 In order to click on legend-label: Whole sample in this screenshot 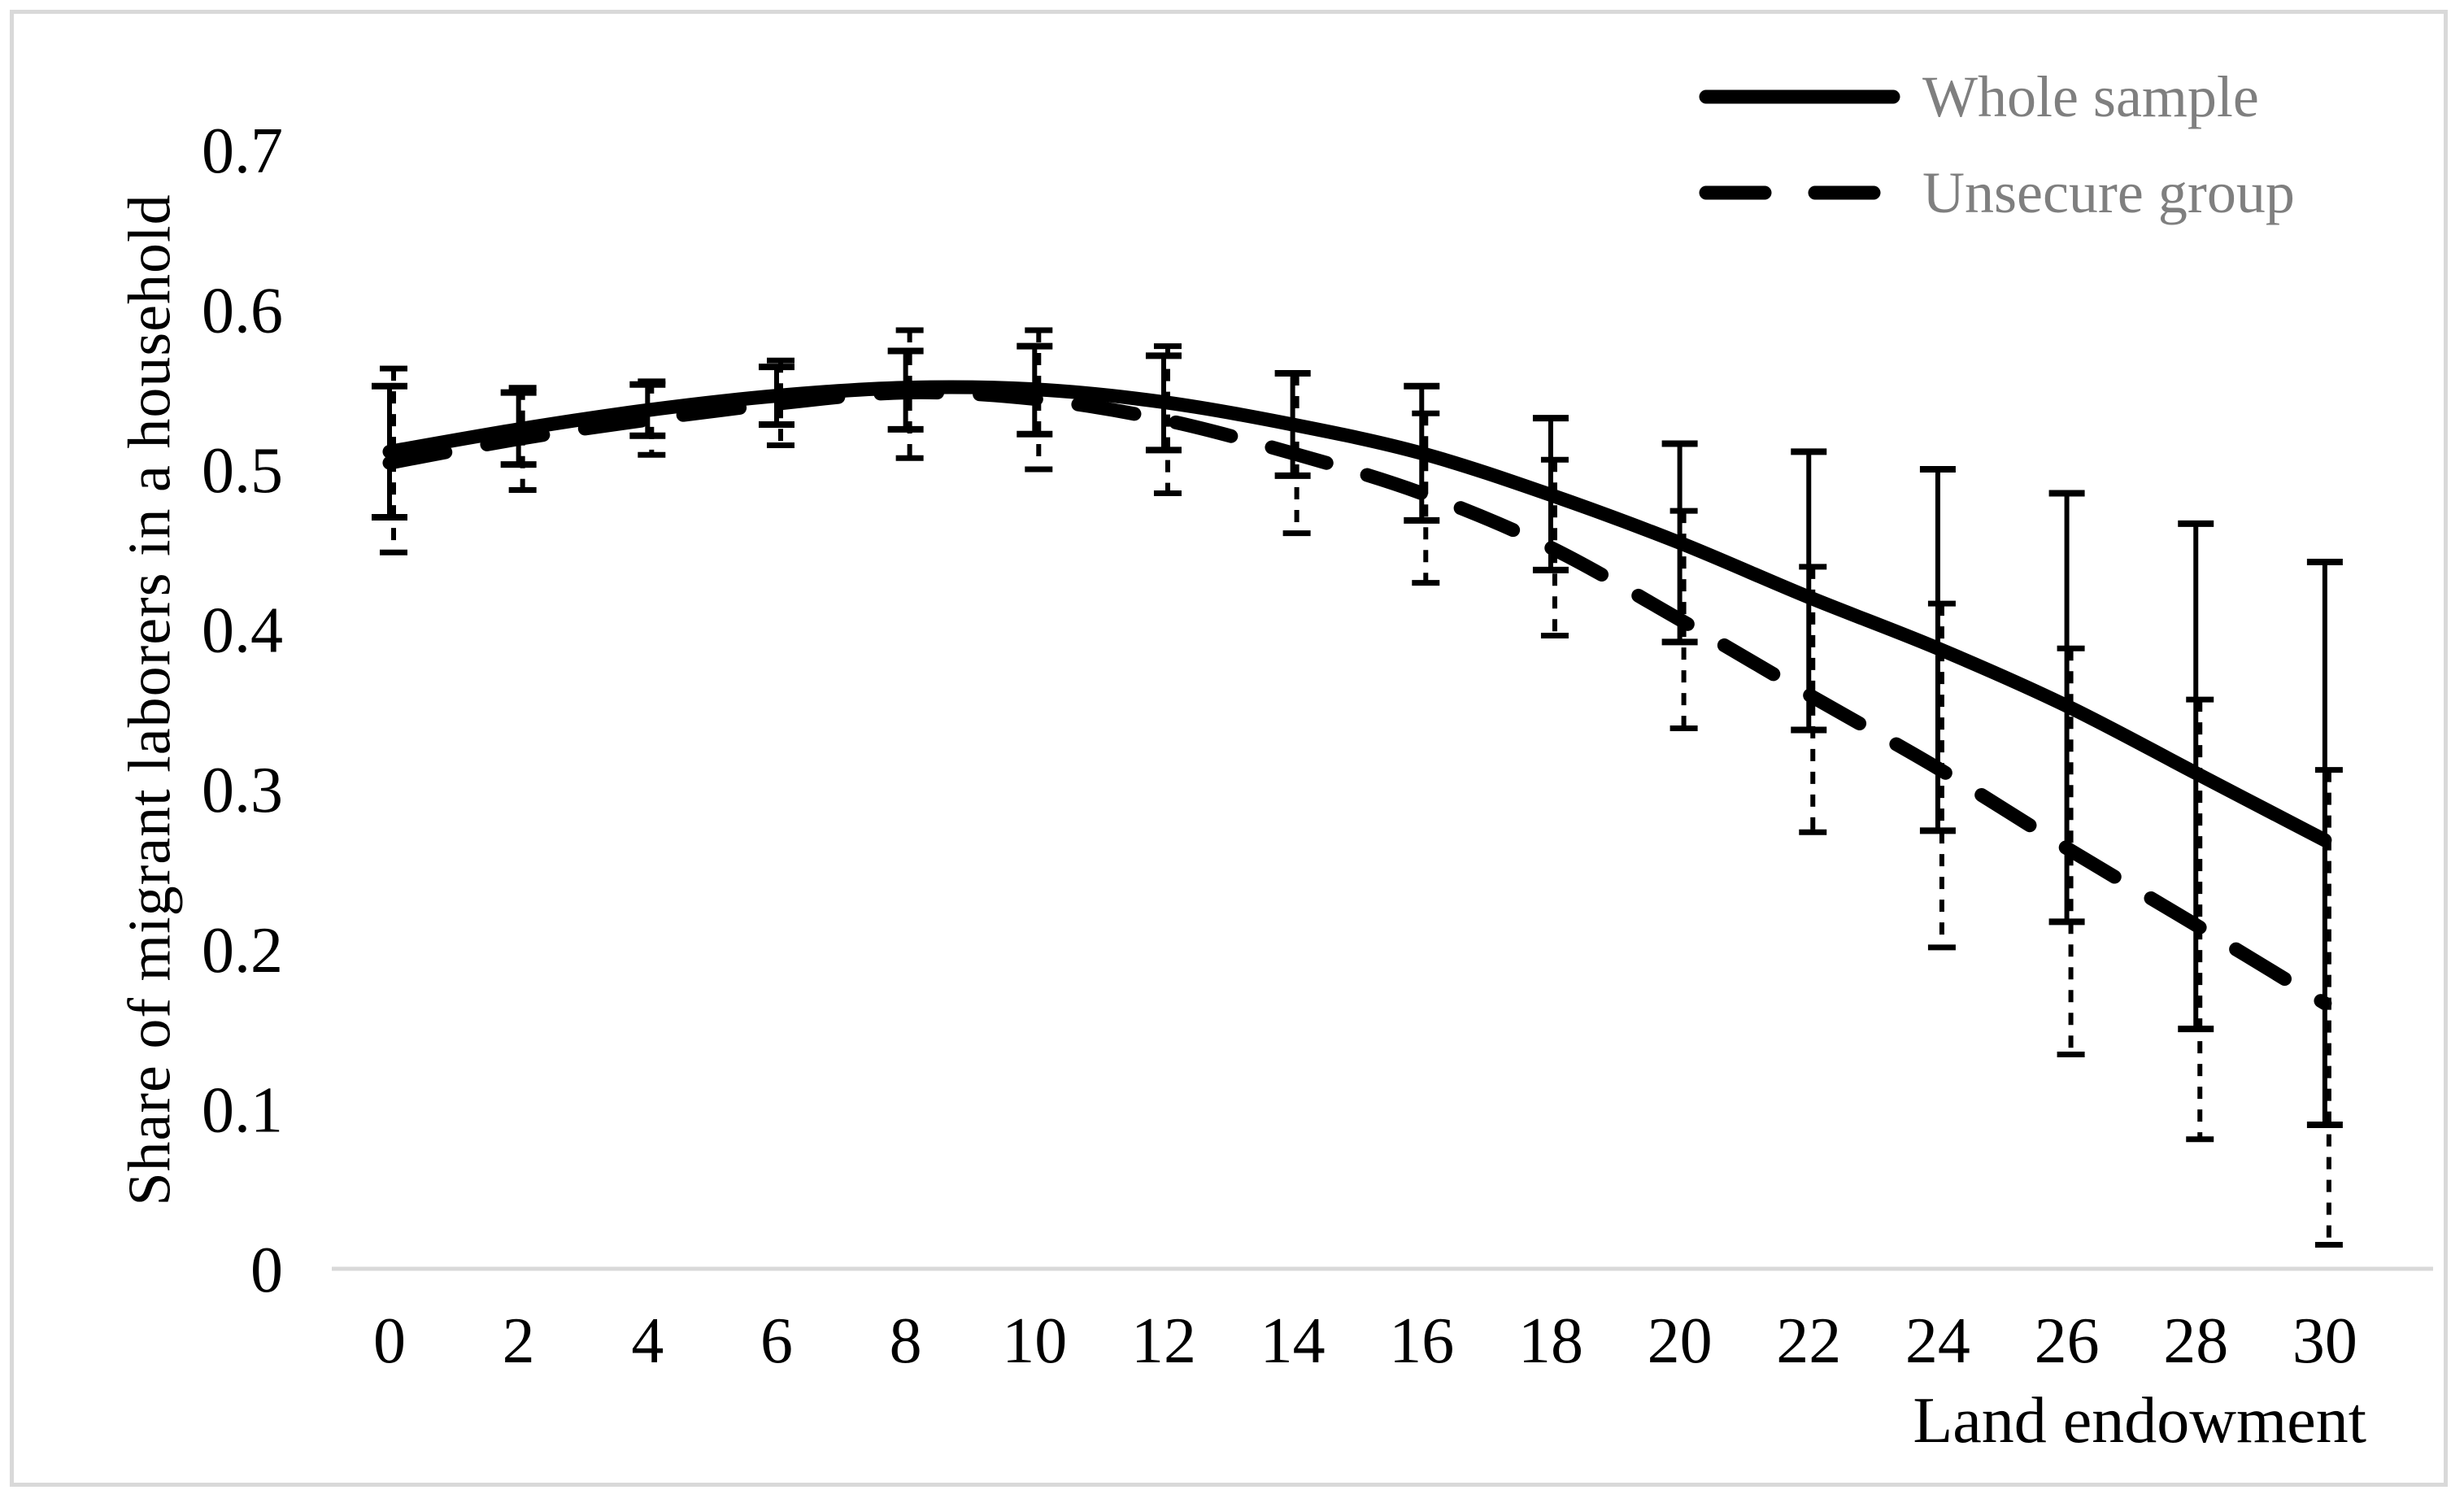, I will do `click(2090, 96)`.